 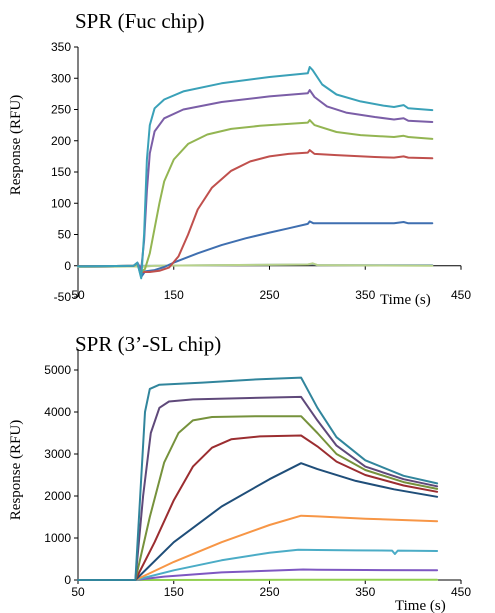 What do you see at coordinates (57, 496) in the screenshot?
I see `y-tick-label: 2000` at bounding box center [57, 496].